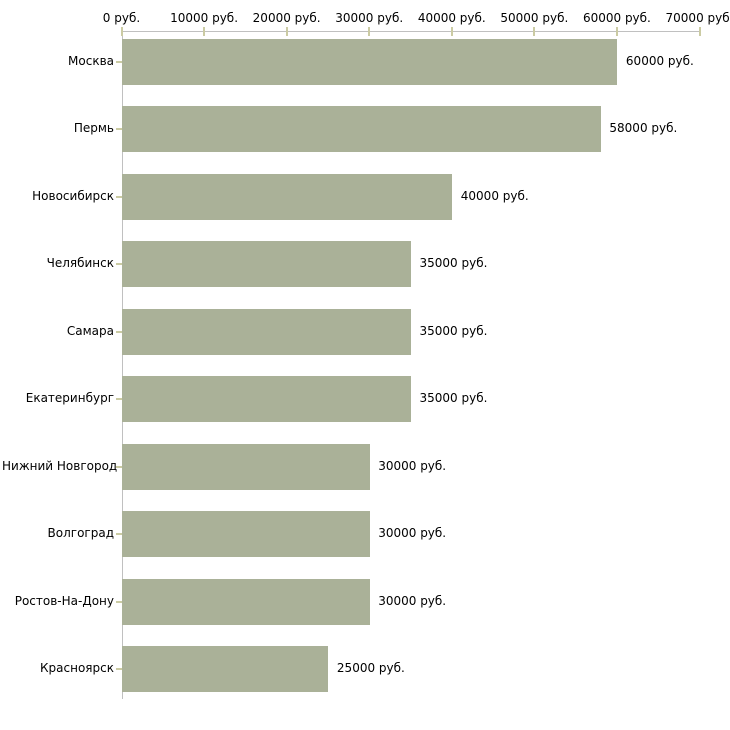 The height and width of the screenshot is (730, 730). I want to click on x-axis-tick-label: 20000 руб., so click(286, 18).